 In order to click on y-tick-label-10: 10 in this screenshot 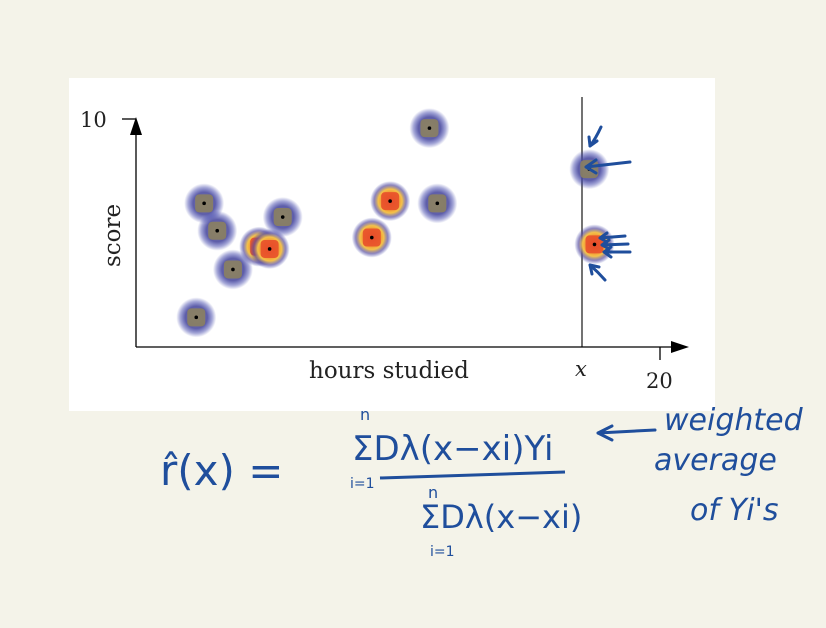, I will do `click(93, 120)`.